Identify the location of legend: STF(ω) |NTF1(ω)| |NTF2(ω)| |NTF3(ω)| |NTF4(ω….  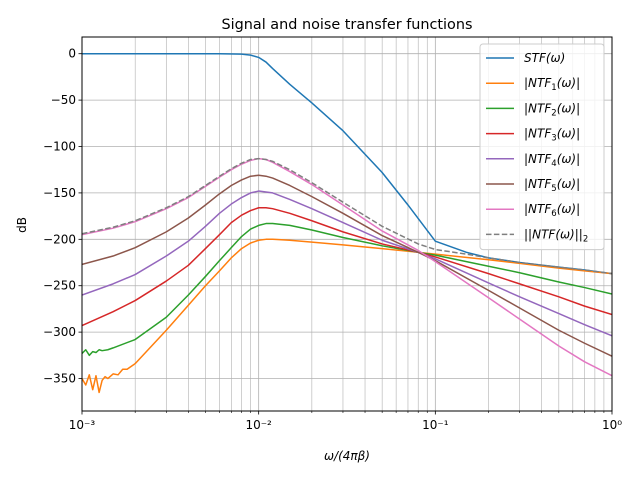
(542, 147).